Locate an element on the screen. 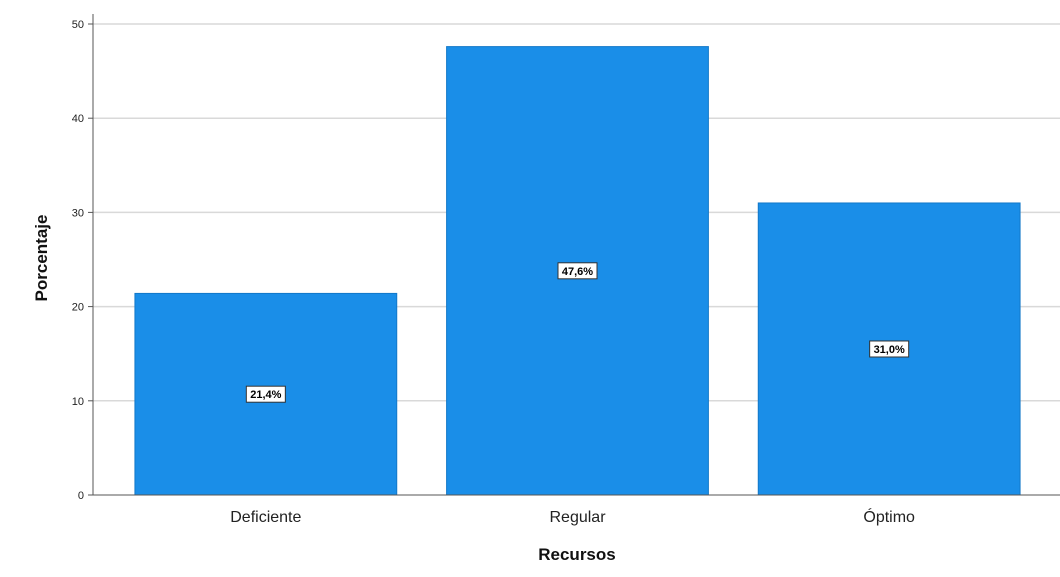  y-tick-label: 50 is located at coordinates (78, 25).